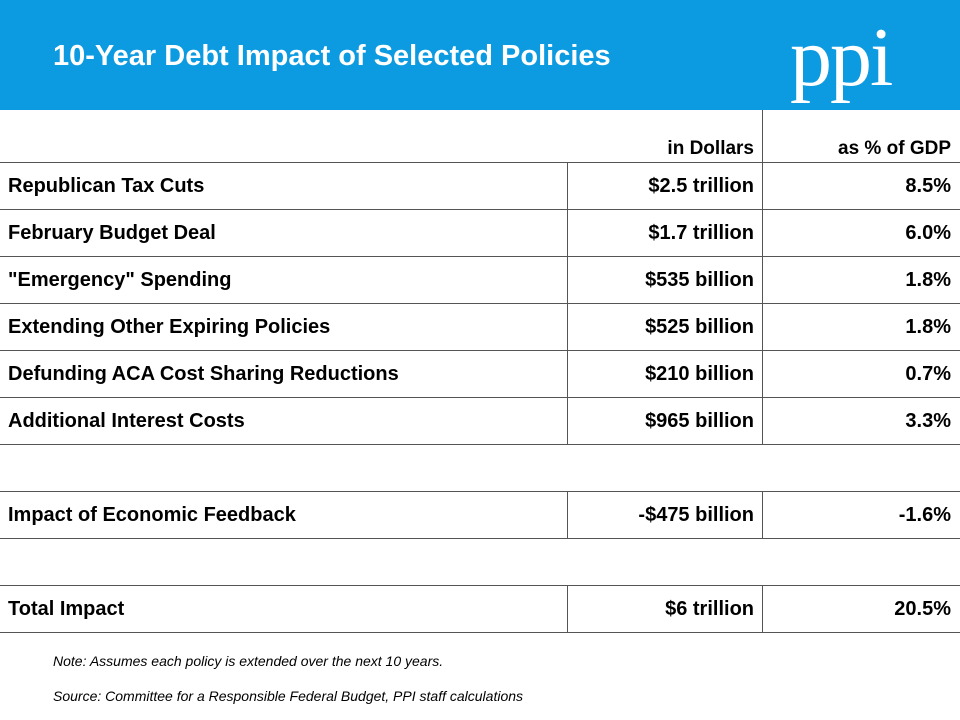 The height and width of the screenshot is (720, 960). I want to click on gdp-value: 8.5%, so click(861, 186).